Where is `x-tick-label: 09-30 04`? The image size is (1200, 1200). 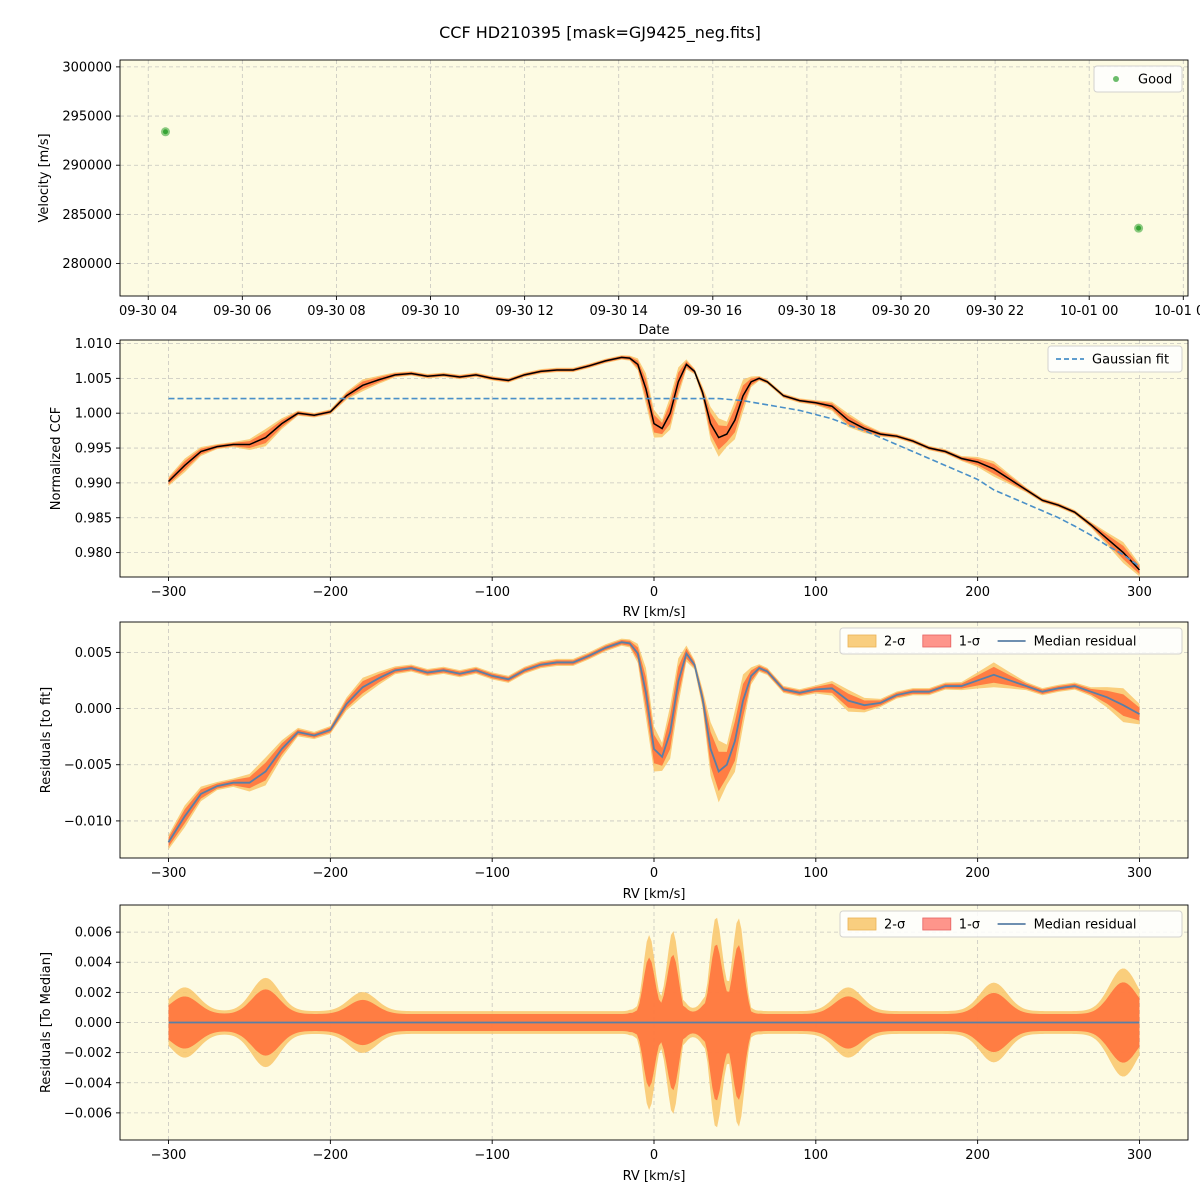 x-tick-label: 09-30 04 is located at coordinates (148, 311).